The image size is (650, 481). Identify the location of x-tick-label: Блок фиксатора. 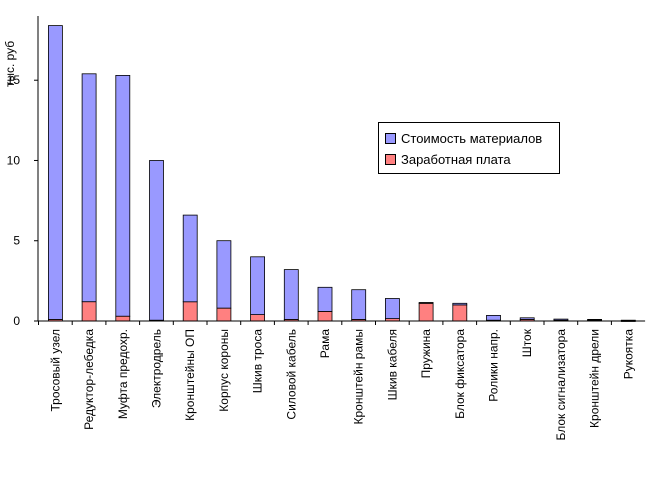
(460, 374).